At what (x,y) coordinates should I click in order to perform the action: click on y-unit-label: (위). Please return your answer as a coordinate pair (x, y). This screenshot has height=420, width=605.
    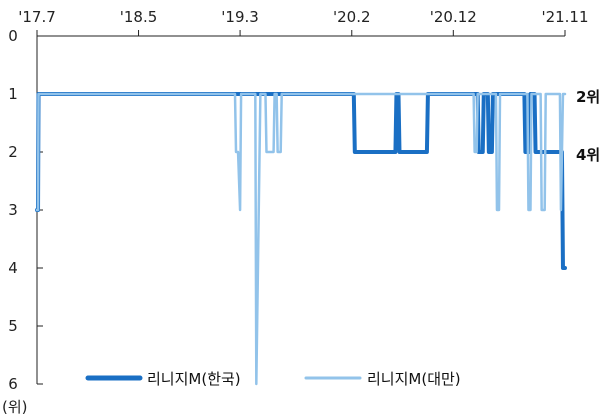
    Looking at the image, I should click on (15, 407).